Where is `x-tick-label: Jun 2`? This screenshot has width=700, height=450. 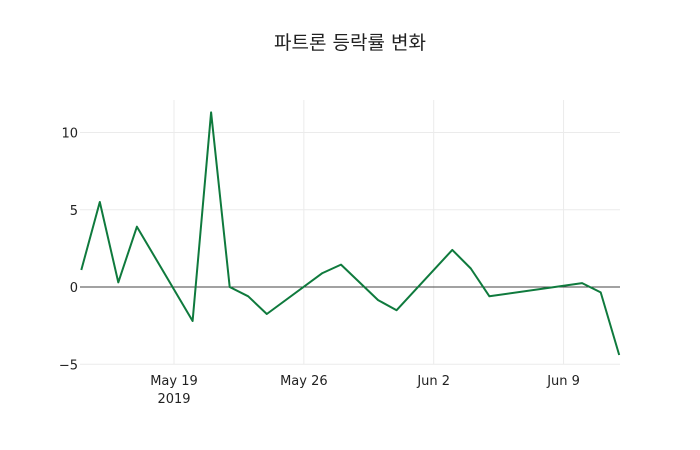
x-tick-label: Jun 2 is located at coordinates (433, 381).